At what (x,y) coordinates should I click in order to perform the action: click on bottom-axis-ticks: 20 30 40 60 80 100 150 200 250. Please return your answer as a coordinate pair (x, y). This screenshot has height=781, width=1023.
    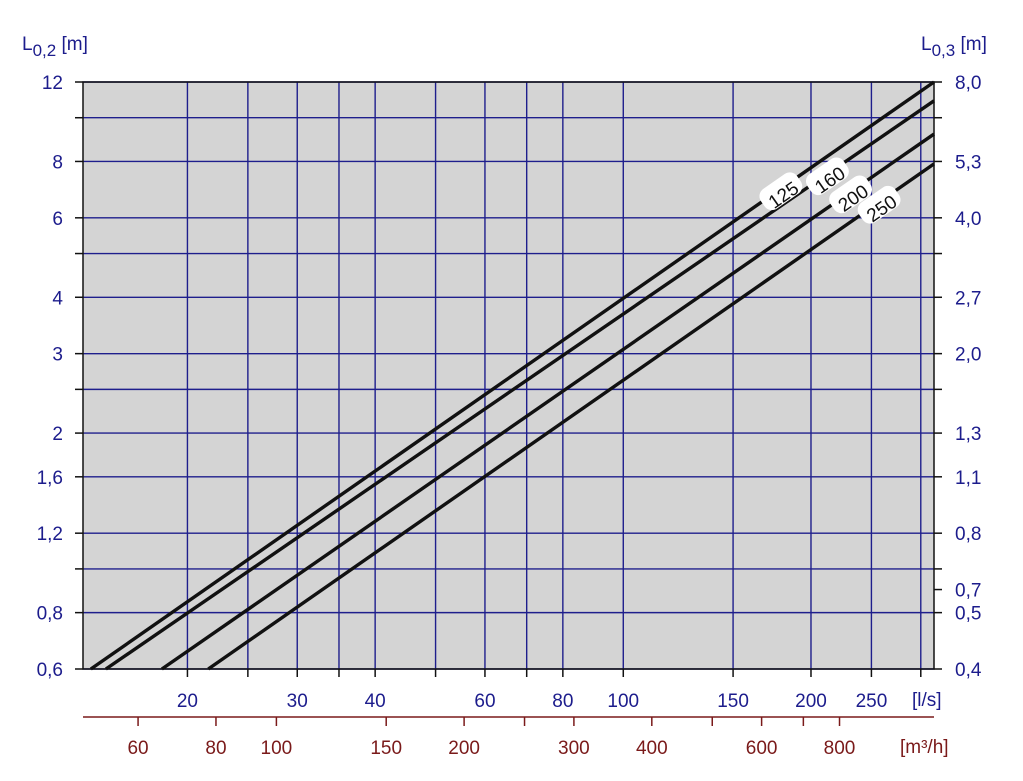
    Looking at the image, I should click on (549, 690).